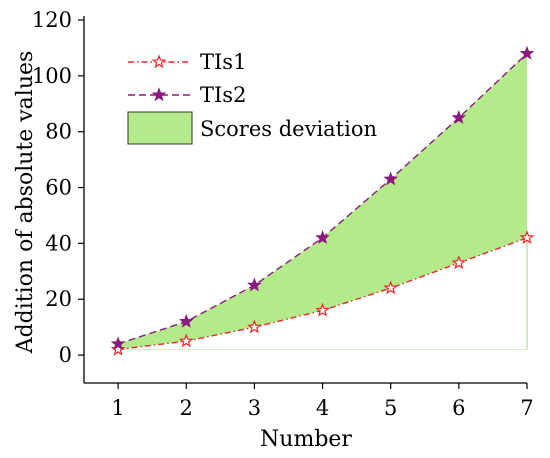 The image size is (550, 458). What do you see at coordinates (58, 132) in the screenshot?
I see `y-tick-label: 80` at bounding box center [58, 132].